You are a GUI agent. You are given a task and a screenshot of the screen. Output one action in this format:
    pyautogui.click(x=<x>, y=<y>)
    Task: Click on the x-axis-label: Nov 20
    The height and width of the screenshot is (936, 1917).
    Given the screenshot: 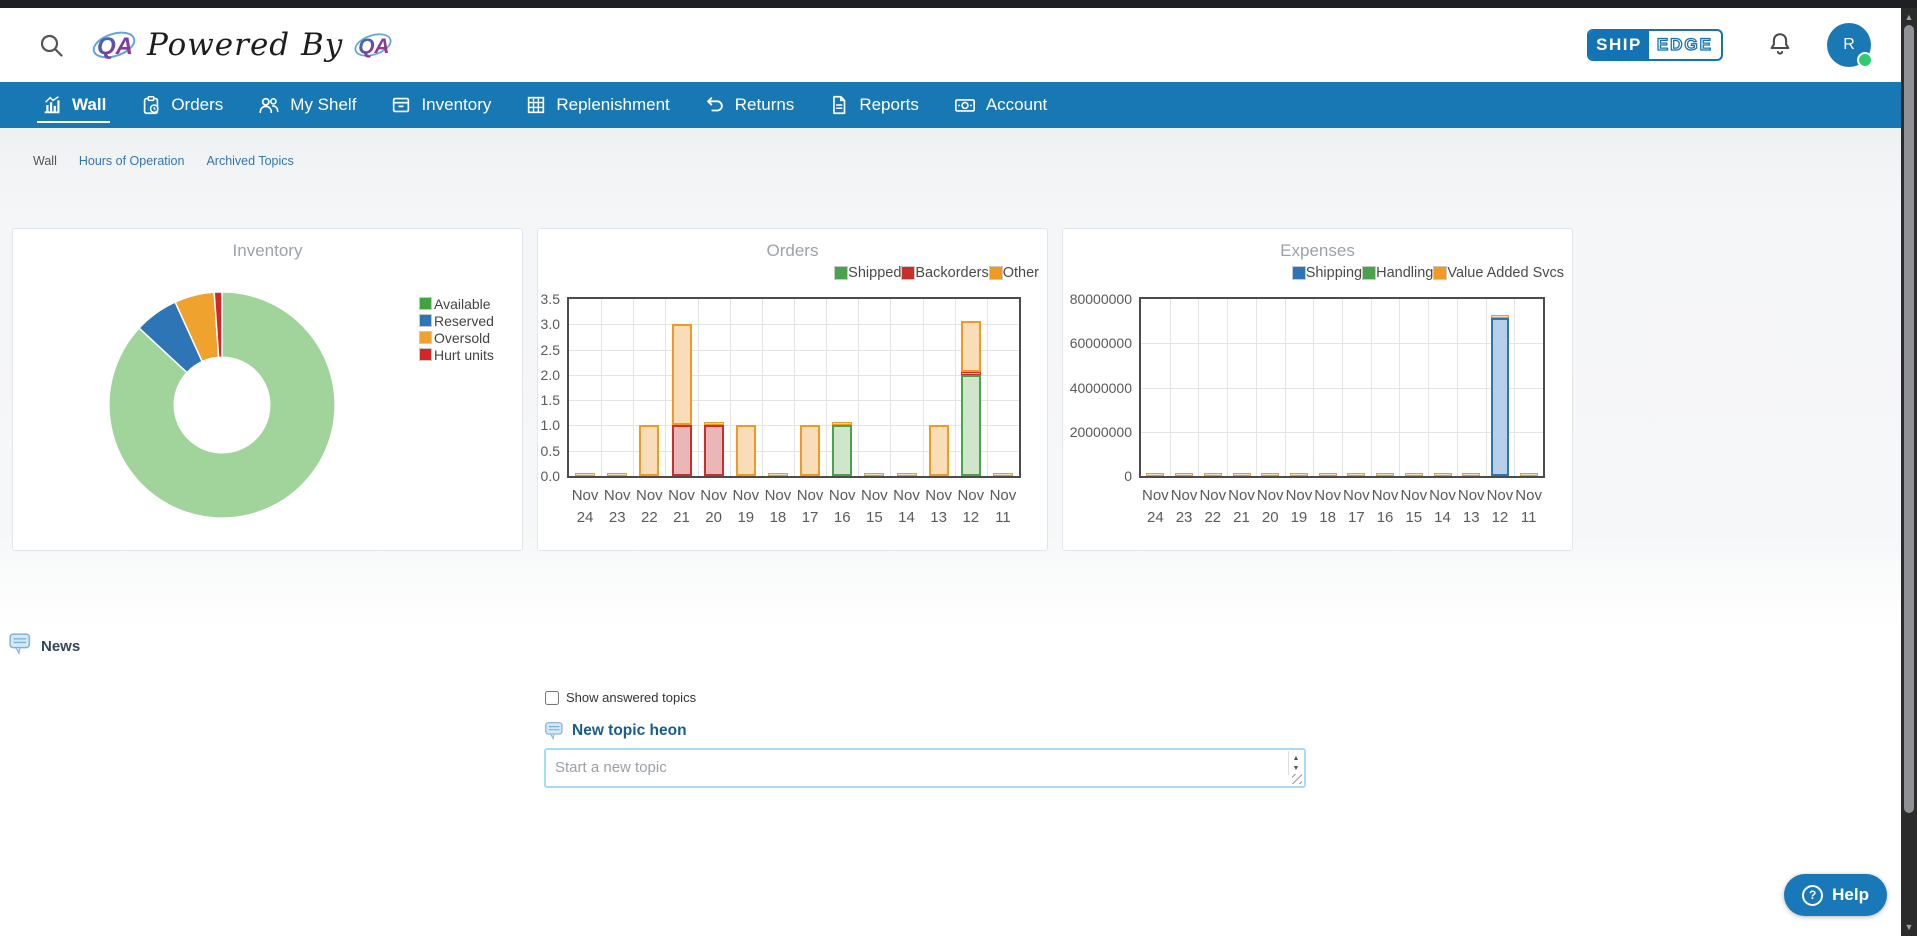 What is the action you would take?
    pyautogui.click(x=713, y=506)
    